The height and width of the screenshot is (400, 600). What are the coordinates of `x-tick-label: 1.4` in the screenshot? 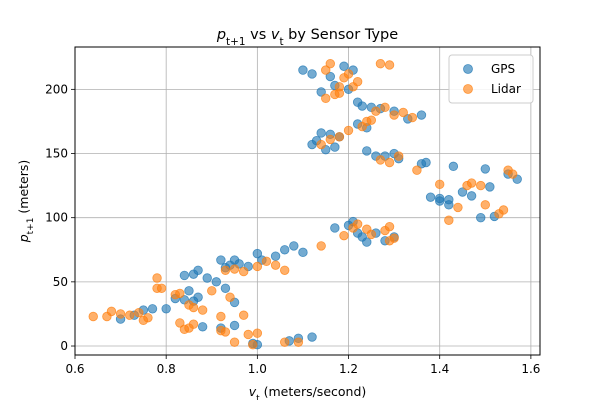 It's located at (439, 369).